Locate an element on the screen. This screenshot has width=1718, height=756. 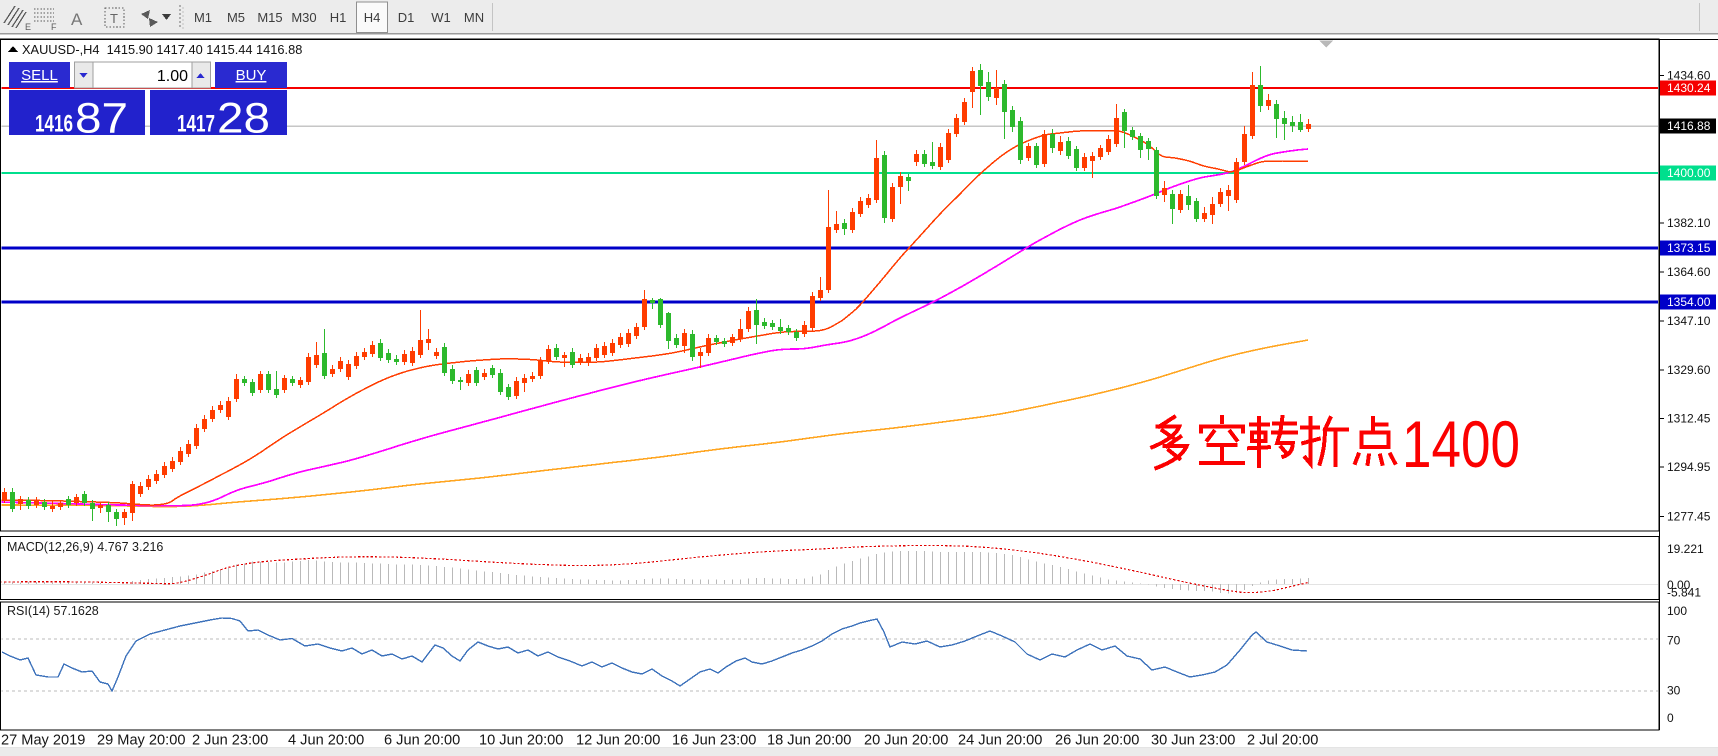
svg-text: 28 is located at coordinates (243, 119).